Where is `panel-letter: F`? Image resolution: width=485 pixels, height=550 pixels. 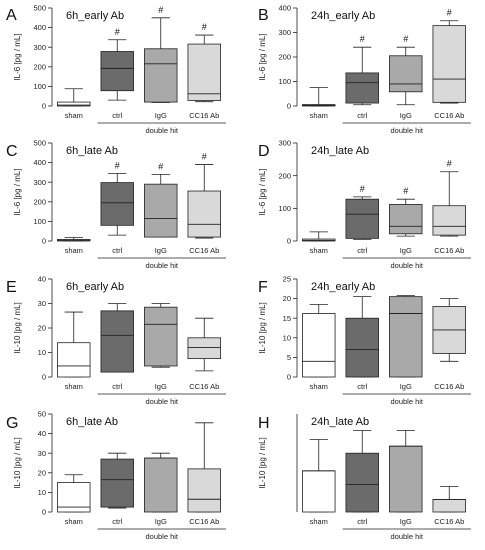
panel-letter: F is located at coordinates (263, 287).